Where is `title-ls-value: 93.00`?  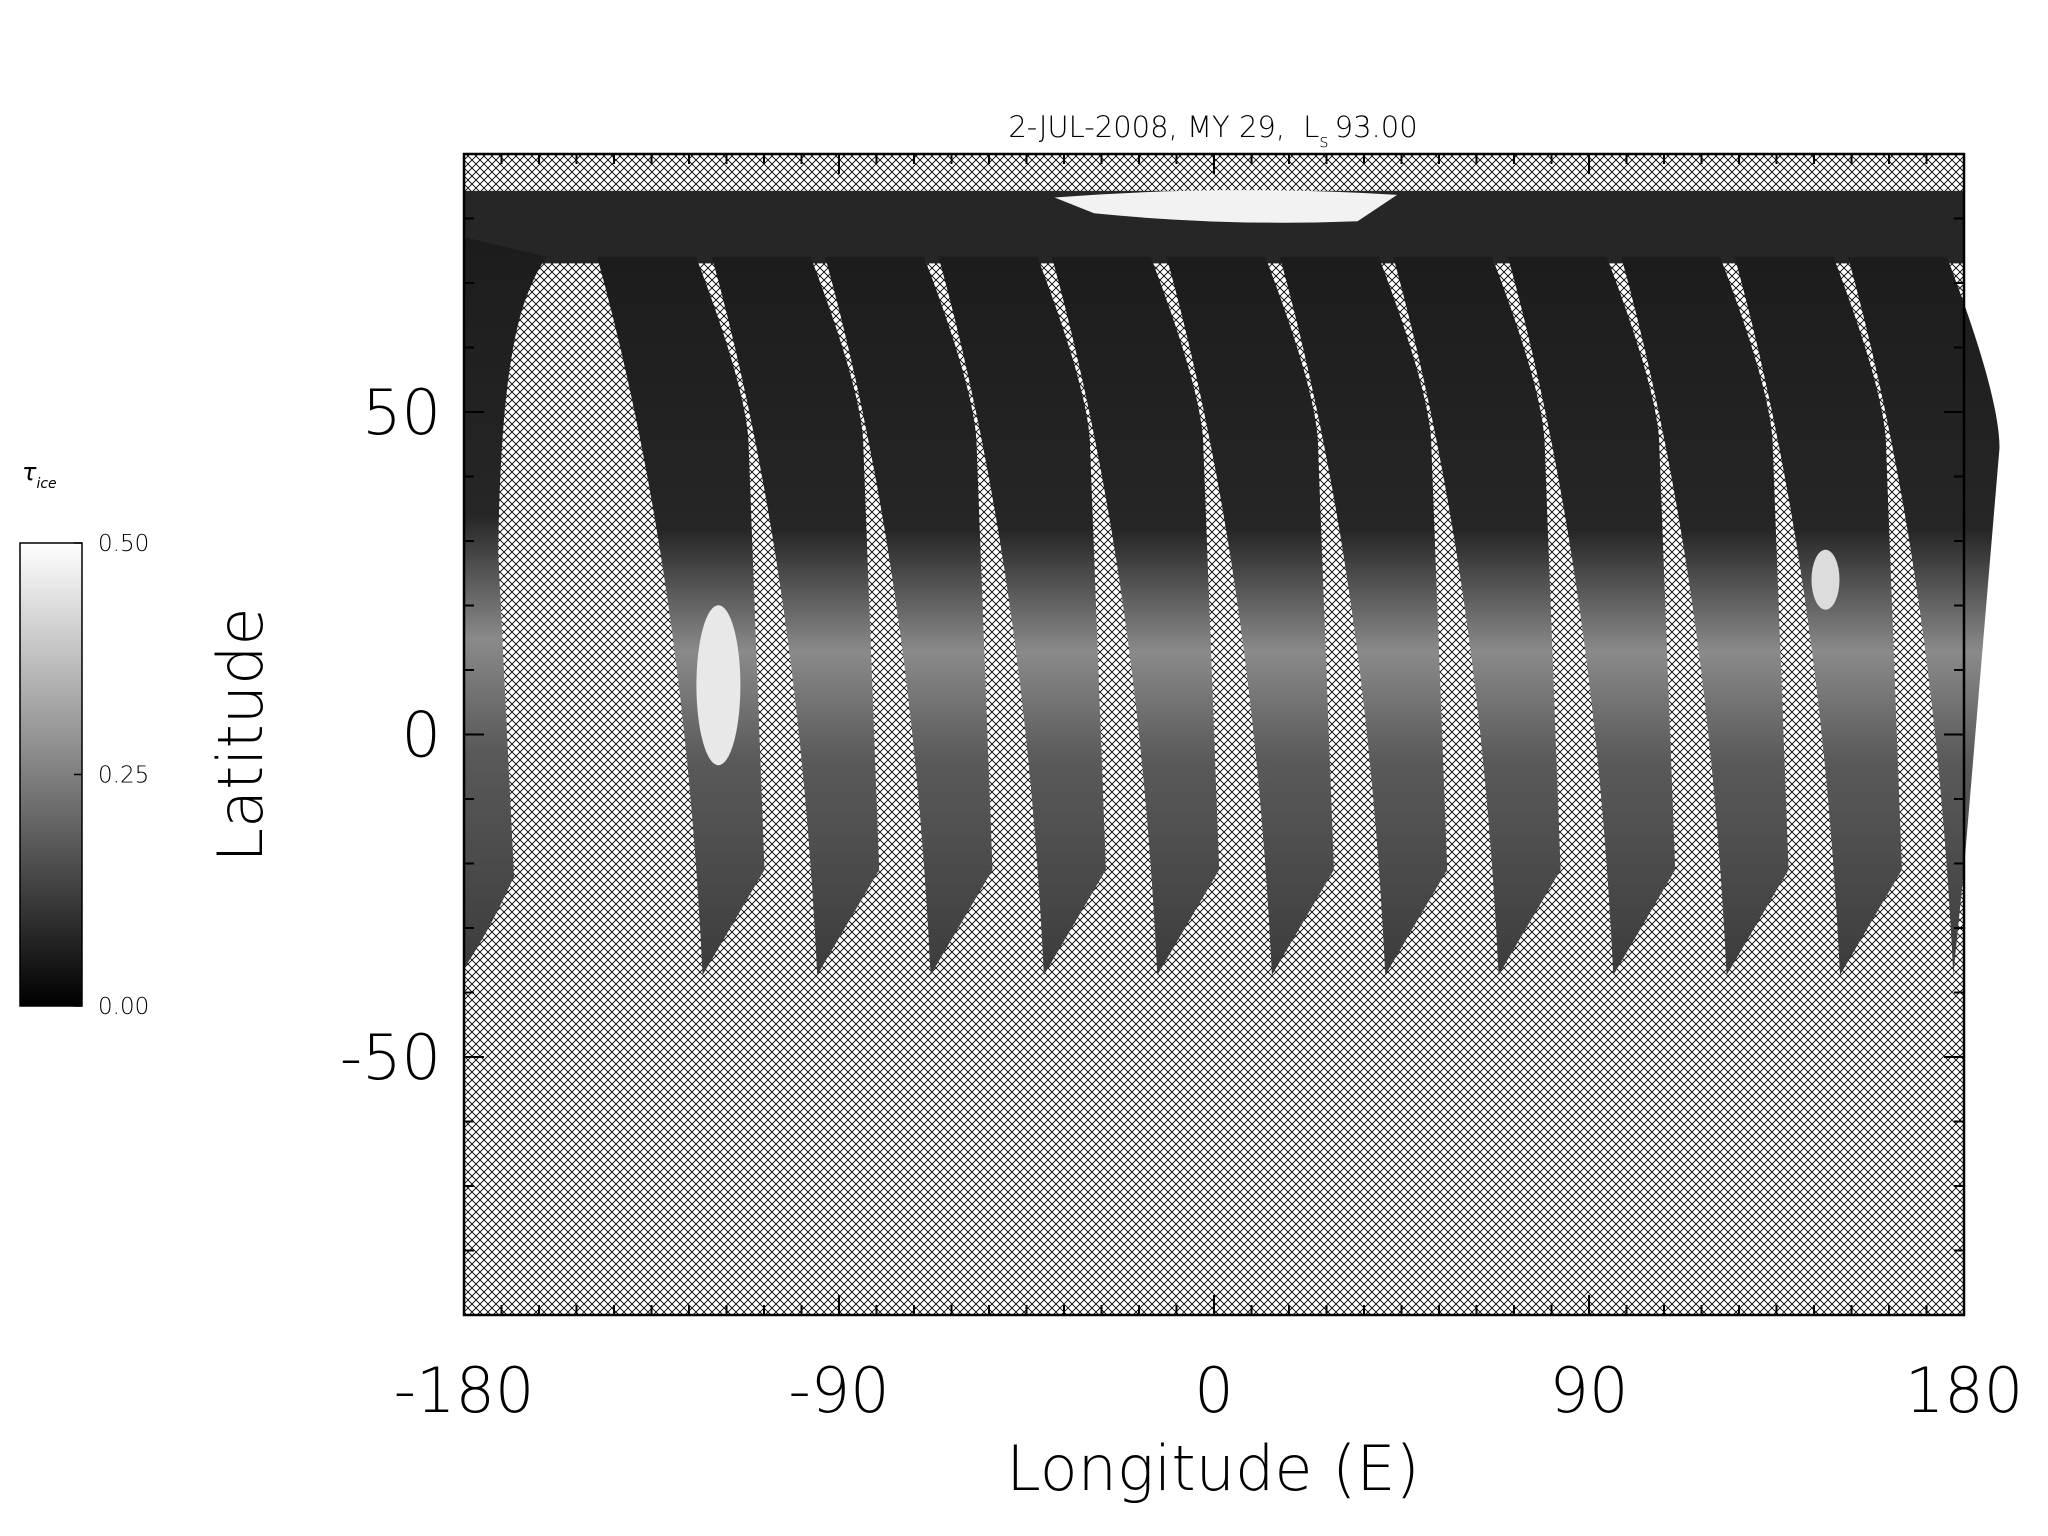 title-ls-value: 93.00 is located at coordinates (1376, 127).